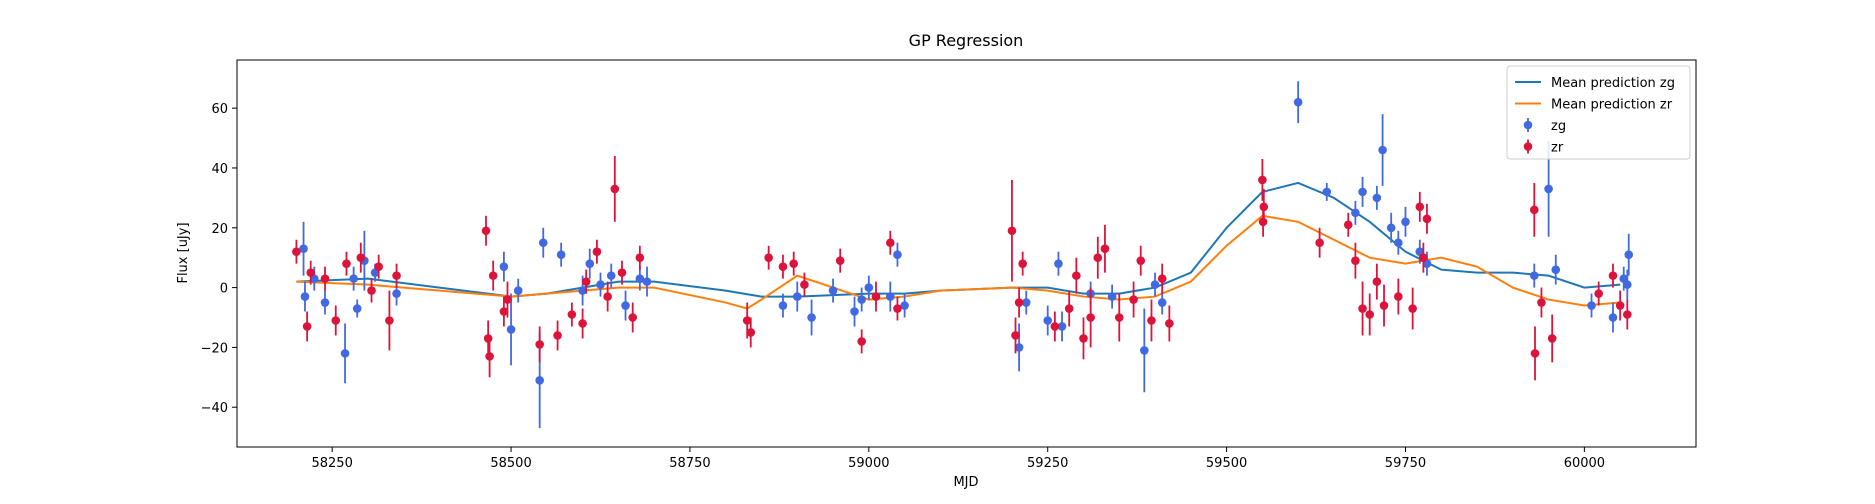  What do you see at coordinates (958, 262) in the screenshot?
I see `mean-line` at bounding box center [958, 262].